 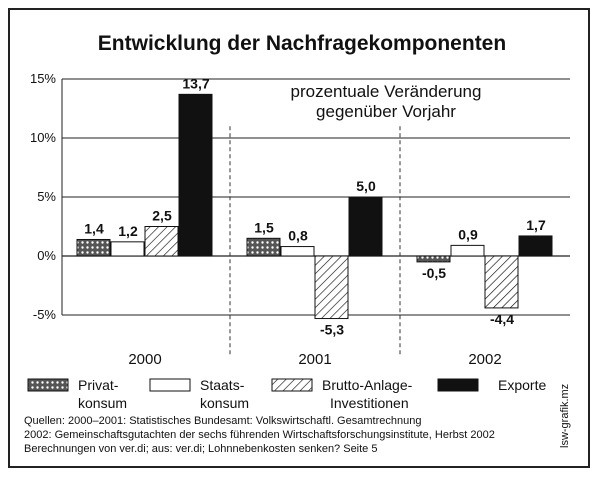 I want to click on bar-value-label: 13,7, so click(x=195, y=83).